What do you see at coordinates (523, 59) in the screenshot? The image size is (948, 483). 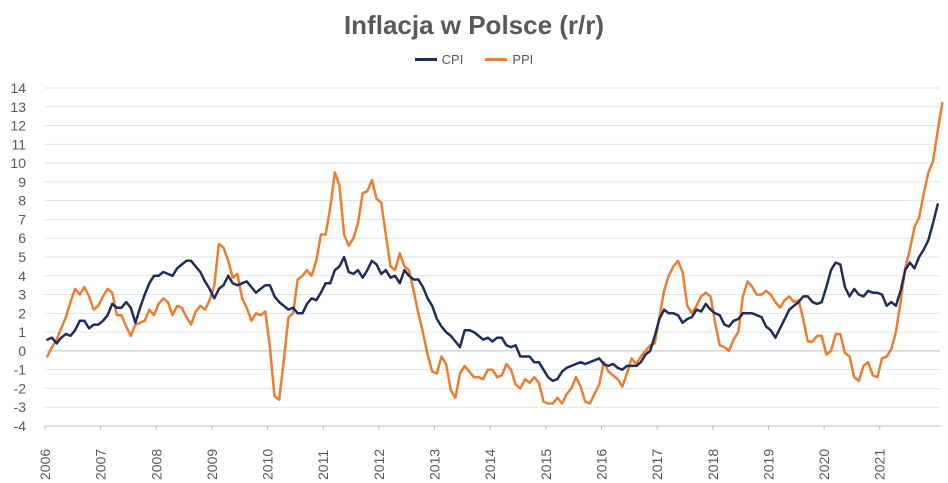 I see `legend-label-ppi: PPI` at bounding box center [523, 59].